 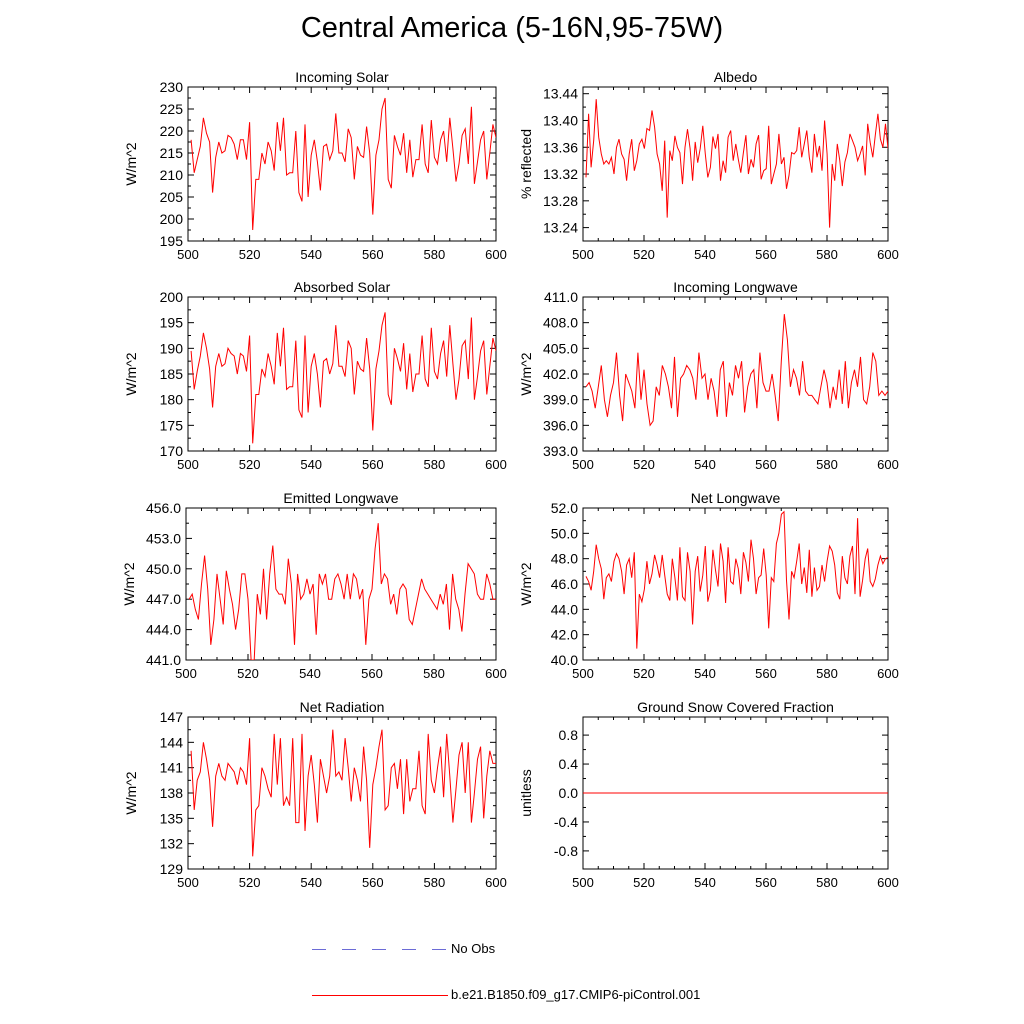 What do you see at coordinates (736, 498) in the screenshot?
I see `chart-title: Net Longwave` at bounding box center [736, 498].